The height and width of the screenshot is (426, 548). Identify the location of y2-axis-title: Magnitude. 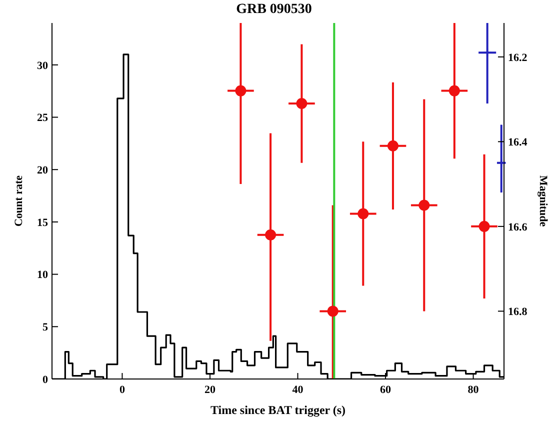
(542, 201).